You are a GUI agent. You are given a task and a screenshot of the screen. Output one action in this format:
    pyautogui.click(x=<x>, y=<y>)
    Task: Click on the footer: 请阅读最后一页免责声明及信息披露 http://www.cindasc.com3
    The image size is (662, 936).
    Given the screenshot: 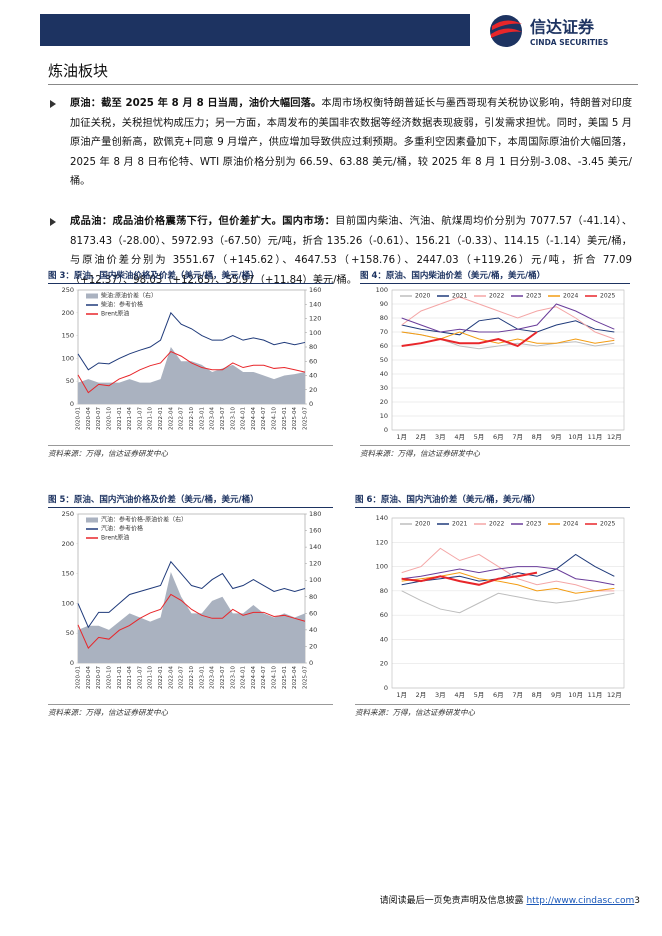 What is the action you would take?
    pyautogui.click(x=510, y=899)
    